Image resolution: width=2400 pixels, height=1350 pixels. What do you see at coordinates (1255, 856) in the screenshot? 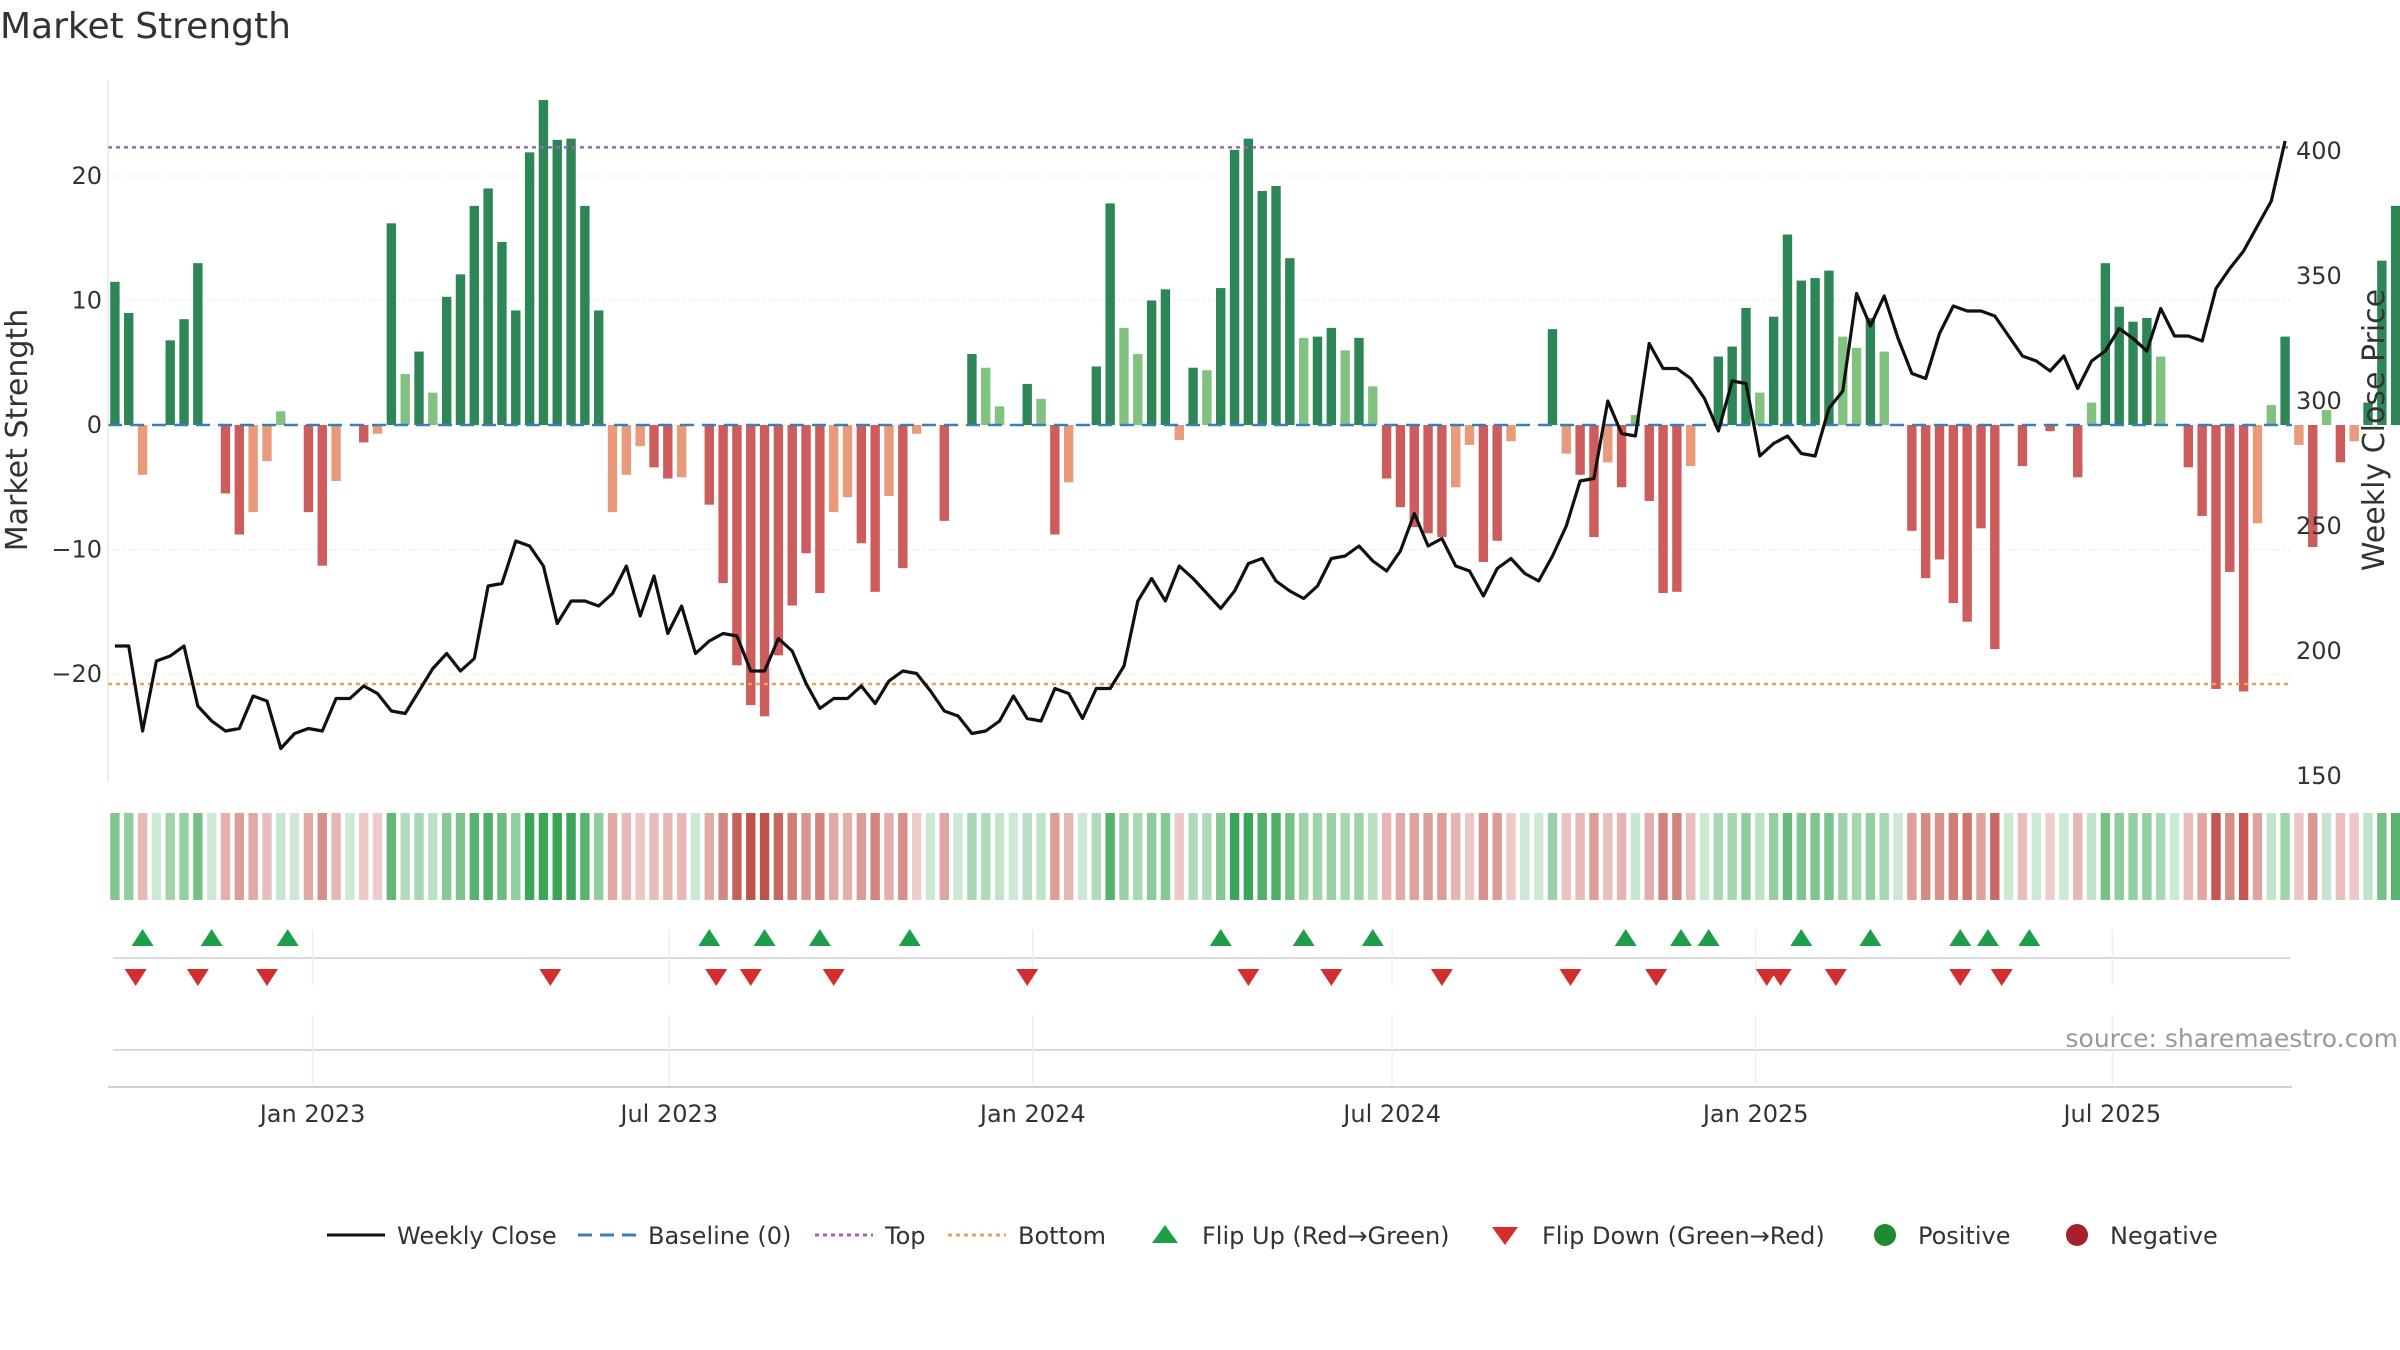
I see `strength-heat-strip` at bounding box center [1255, 856].